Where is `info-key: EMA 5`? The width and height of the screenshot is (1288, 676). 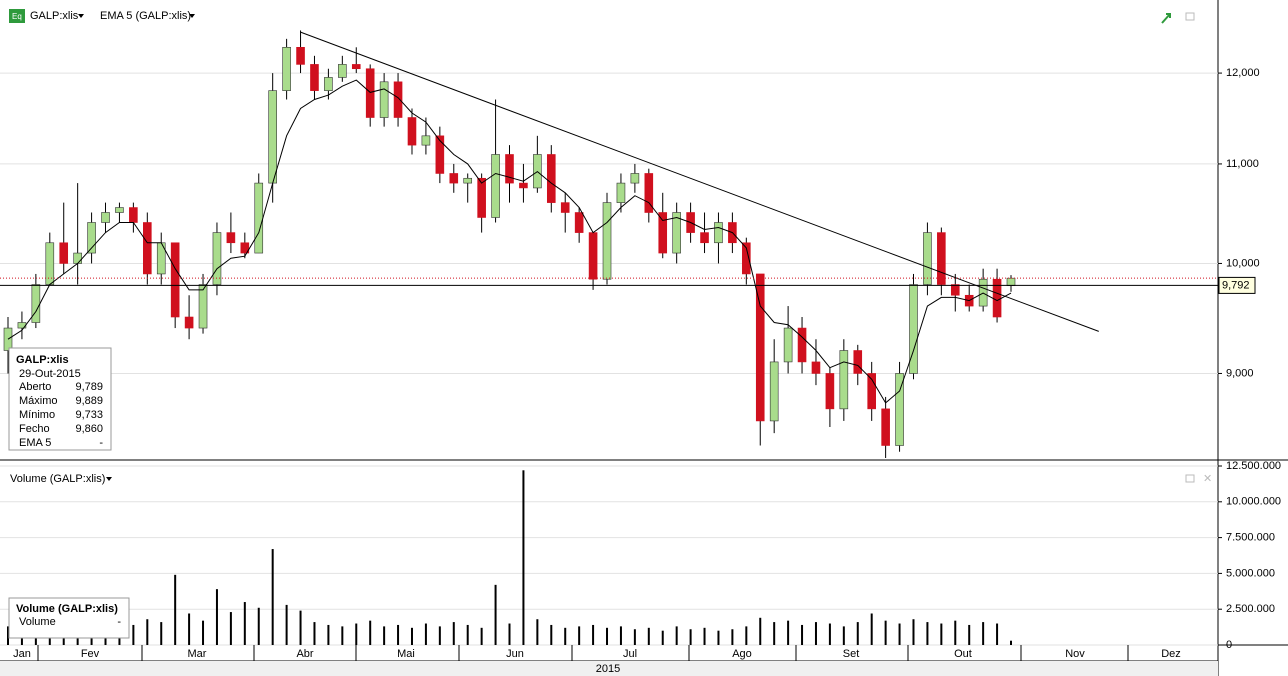
info-key: EMA 5 is located at coordinates (35, 443).